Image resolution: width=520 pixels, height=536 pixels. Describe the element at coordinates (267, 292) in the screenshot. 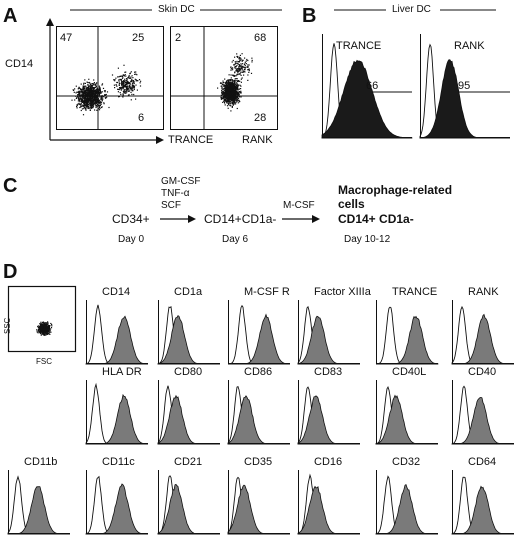

I see `marker-label-m-csf-r: M-CSF R` at that location.